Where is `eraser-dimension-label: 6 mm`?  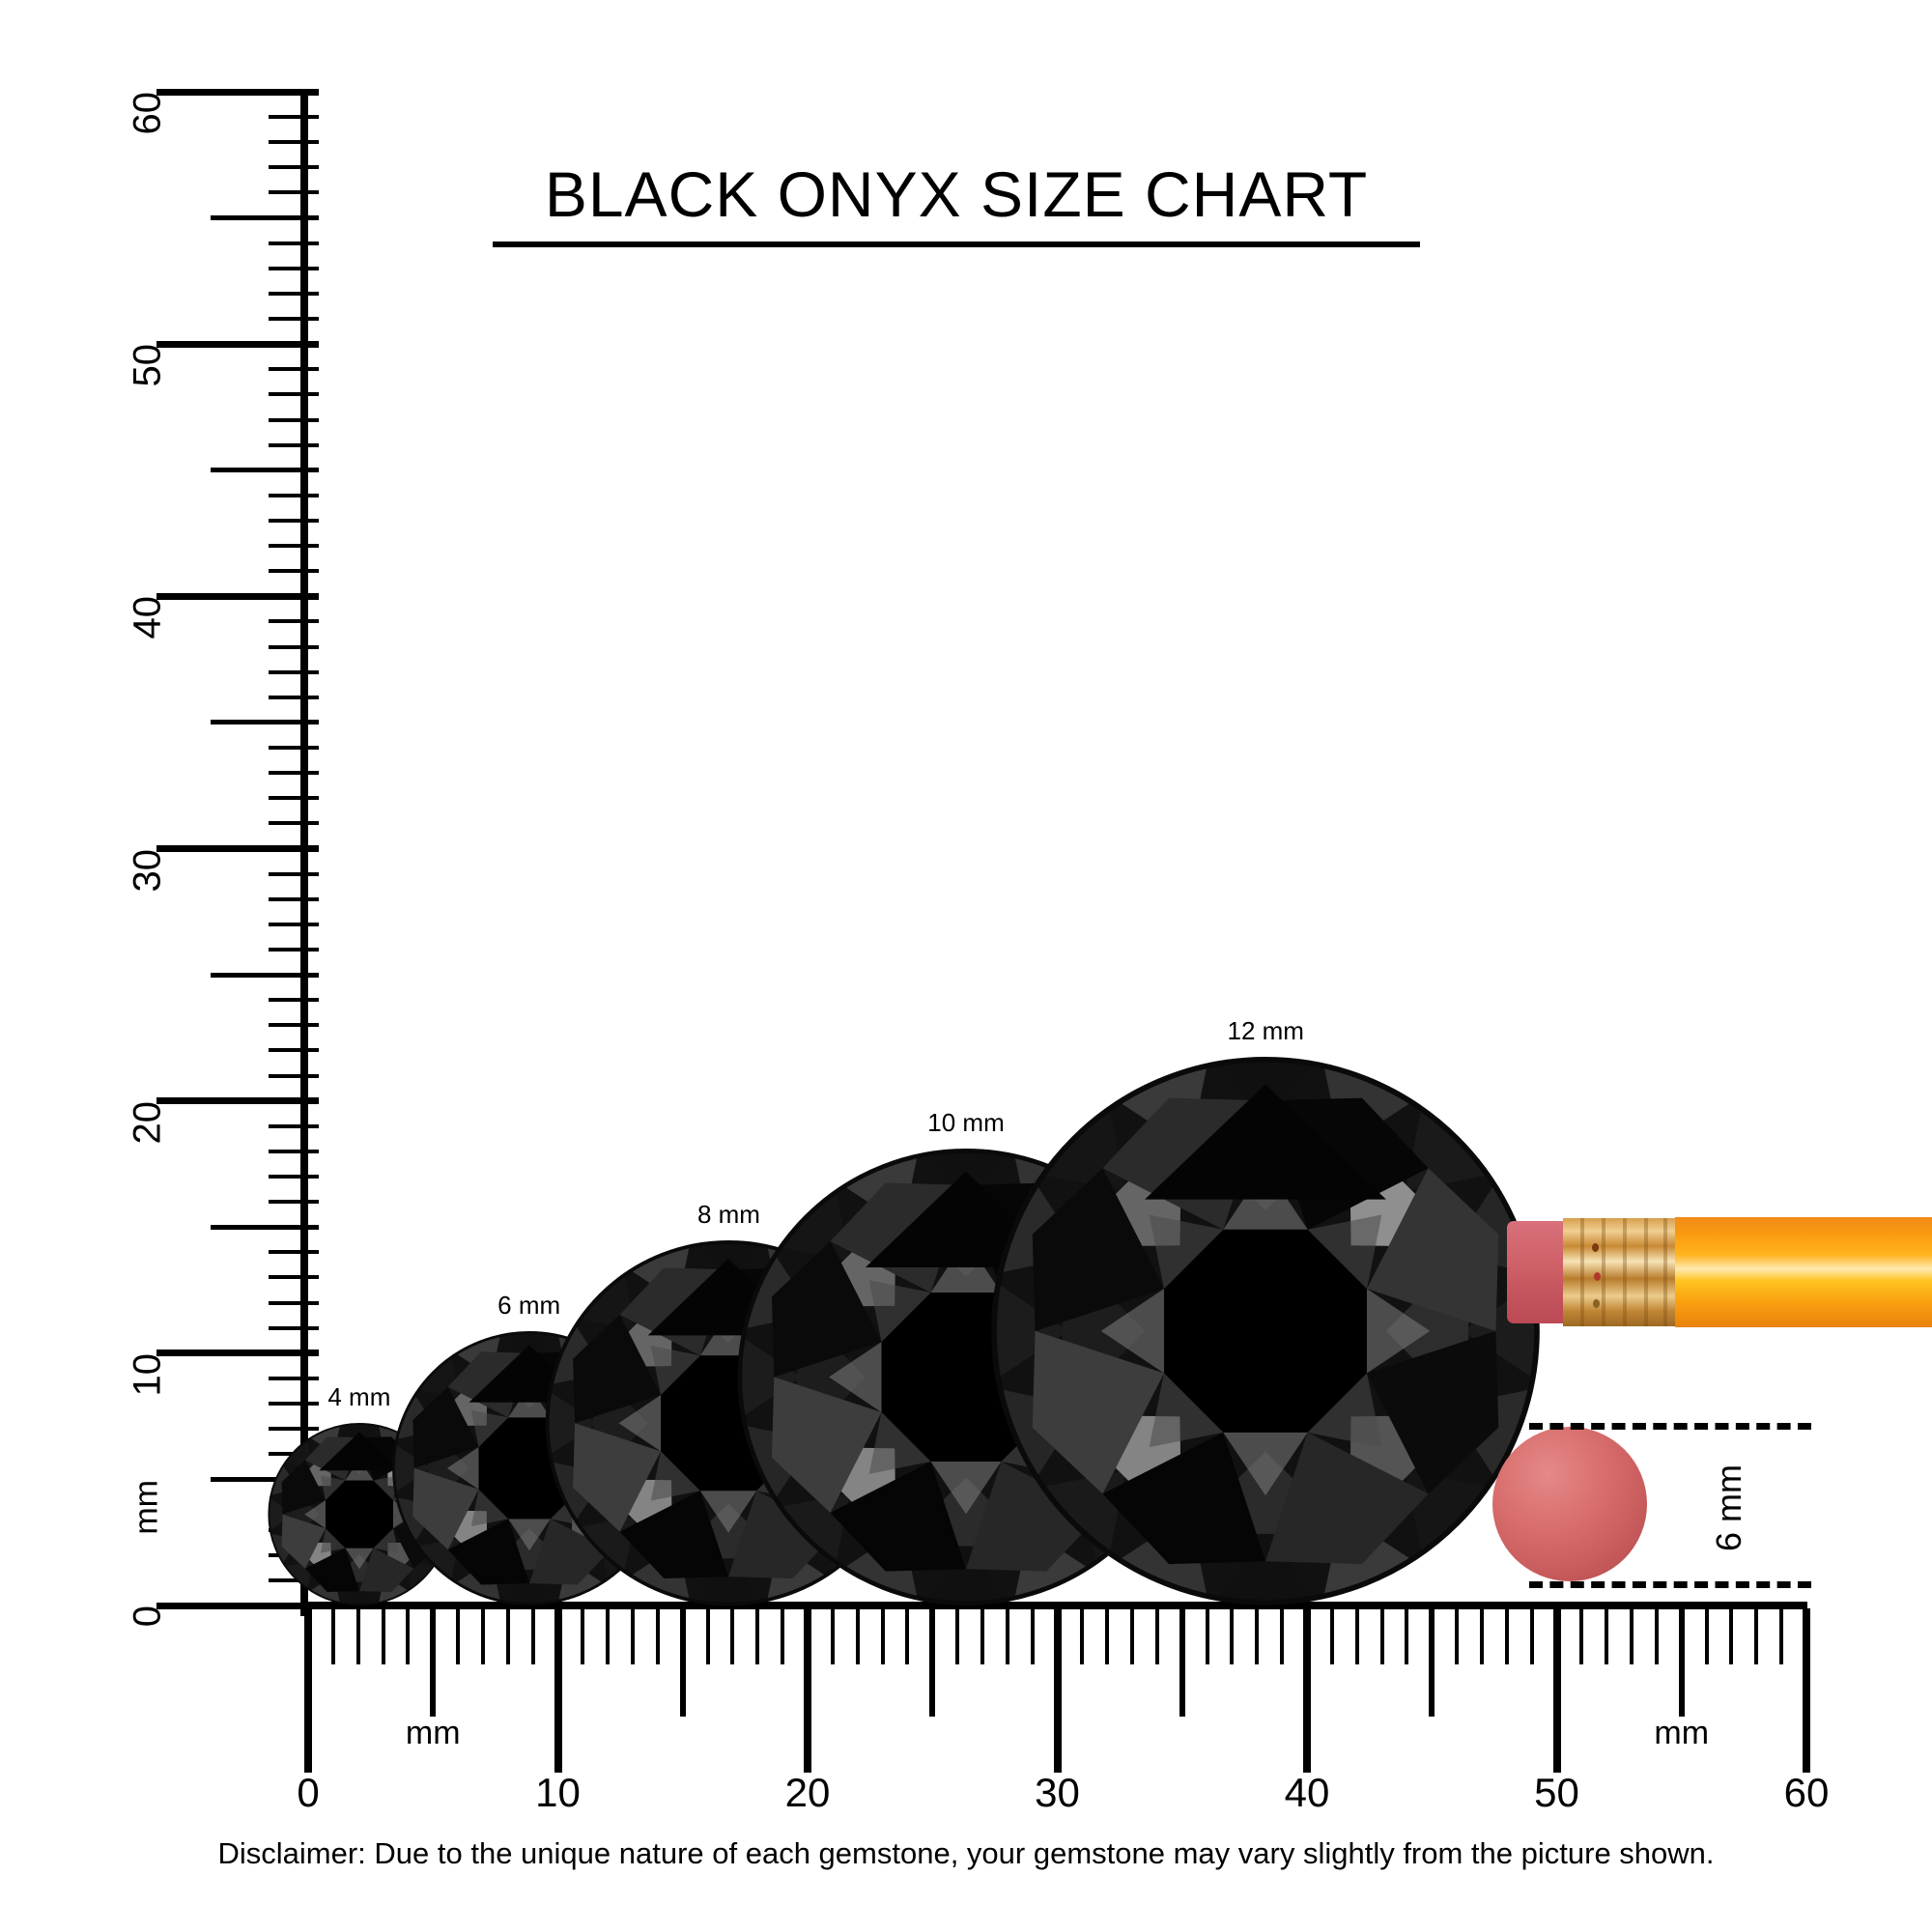 eraser-dimension-label: 6 mm is located at coordinates (1728, 1507).